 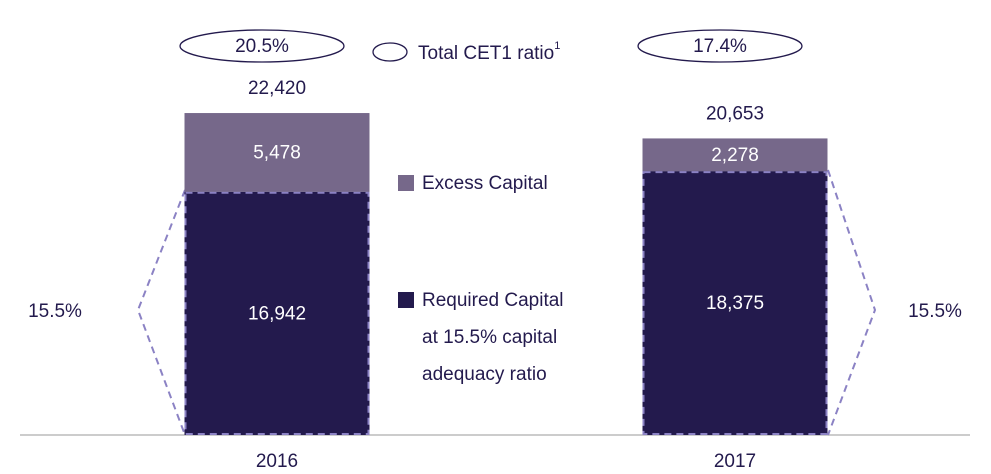 What do you see at coordinates (277, 88) in the screenshot?
I see `total-label: 22,420` at bounding box center [277, 88].